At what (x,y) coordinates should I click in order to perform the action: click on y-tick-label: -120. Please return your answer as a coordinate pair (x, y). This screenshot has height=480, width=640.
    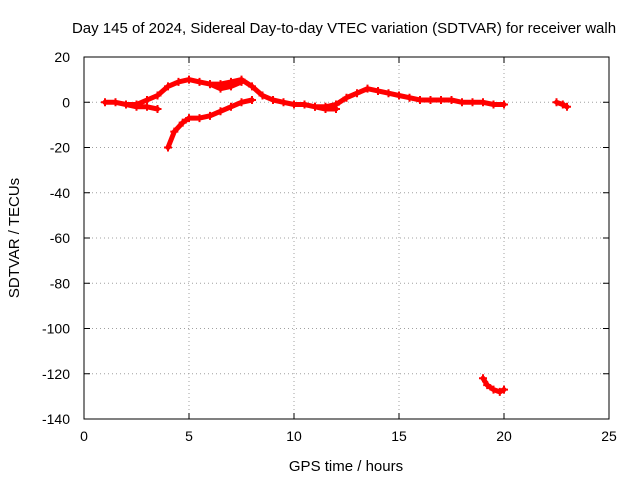
    Looking at the image, I should click on (56, 374).